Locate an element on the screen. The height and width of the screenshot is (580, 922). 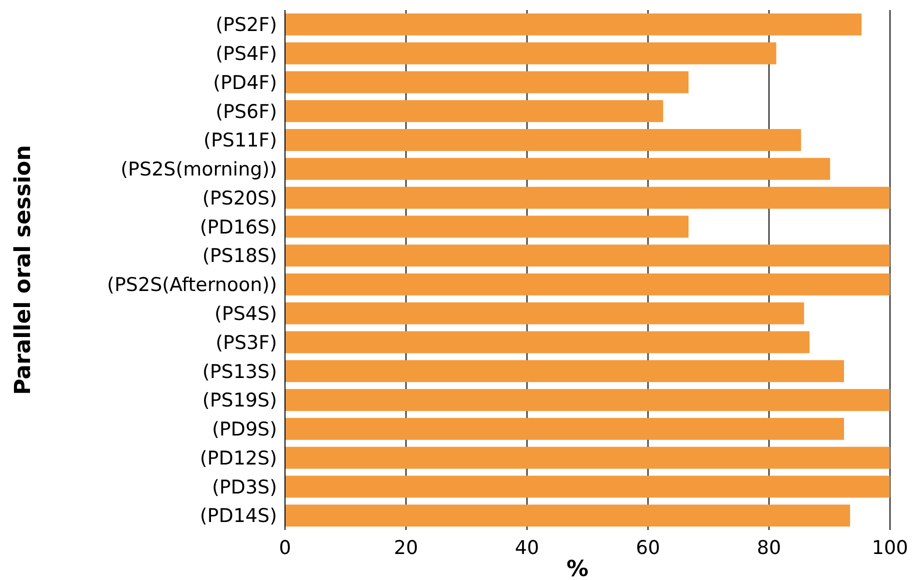
y-tick-label: (PS18S) is located at coordinates (239, 256).